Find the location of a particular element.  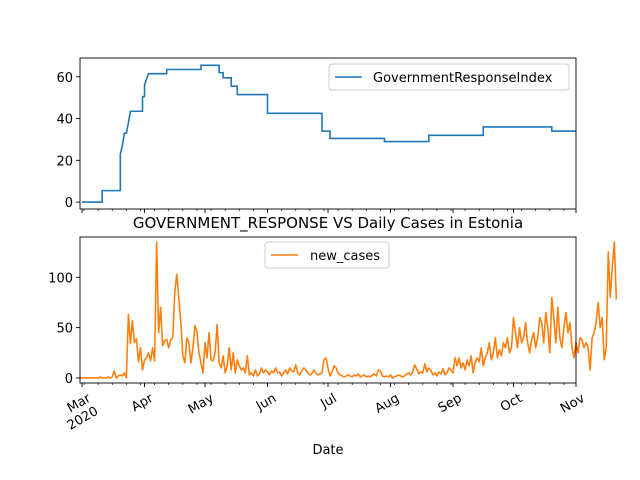

x-tick-label-line: May is located at coordinates (201, 404).